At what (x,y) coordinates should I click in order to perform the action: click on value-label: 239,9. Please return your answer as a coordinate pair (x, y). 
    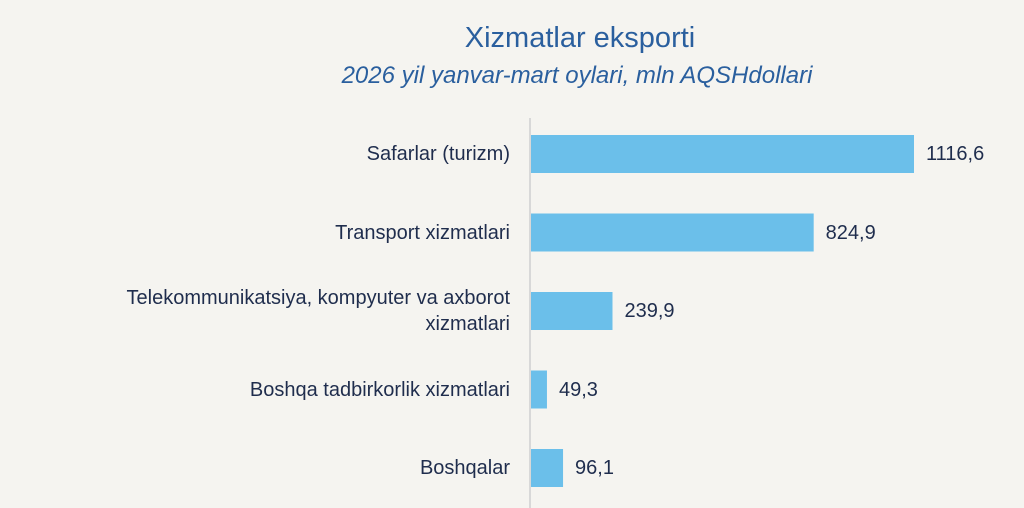
    Looking at the image, I should click on (649, 311).